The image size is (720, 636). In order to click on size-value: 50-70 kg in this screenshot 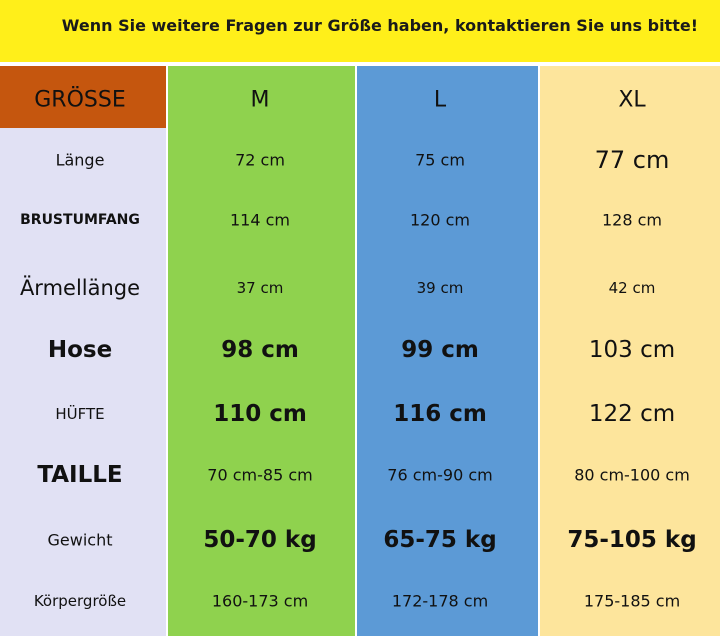, I will do `click(260, 540)`.